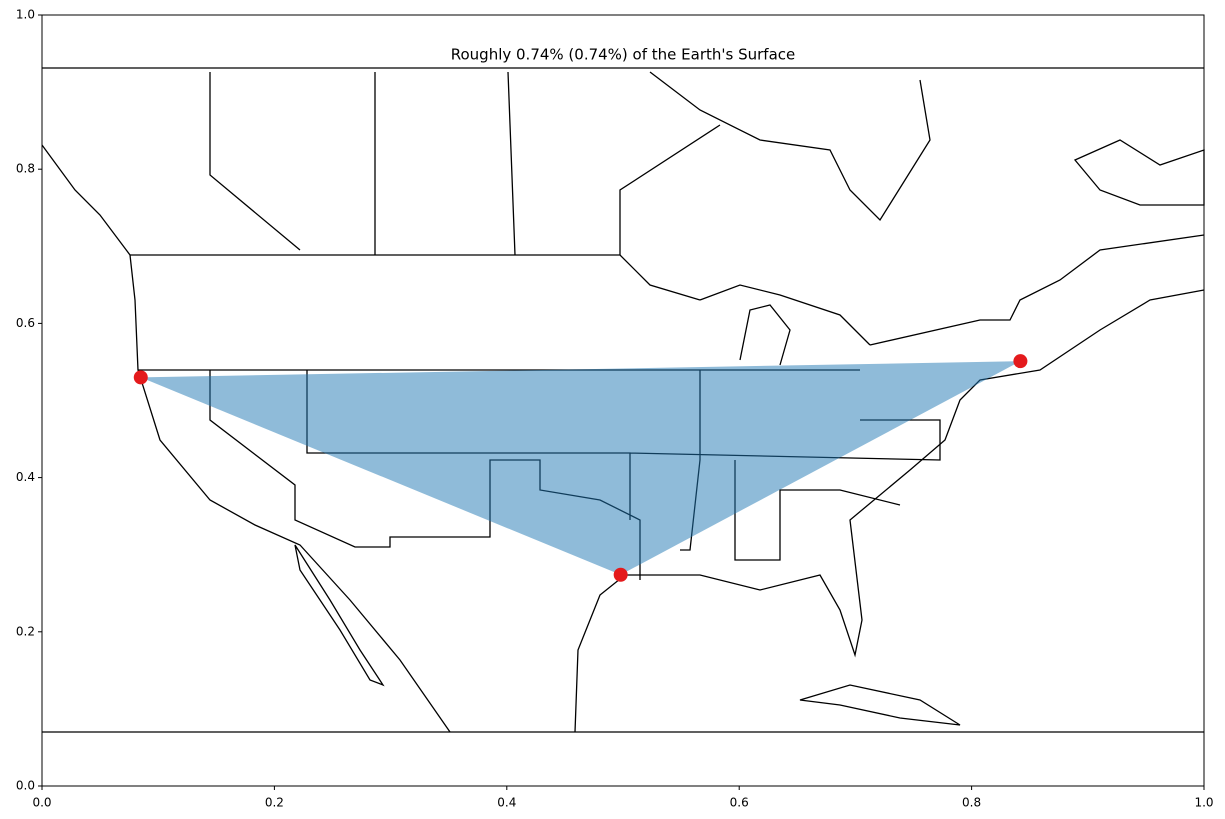  What do you see at coordinates (739, 803) in the screenshot?
I see `x-tick-label: 0.6` at bounding box center [739, 803].